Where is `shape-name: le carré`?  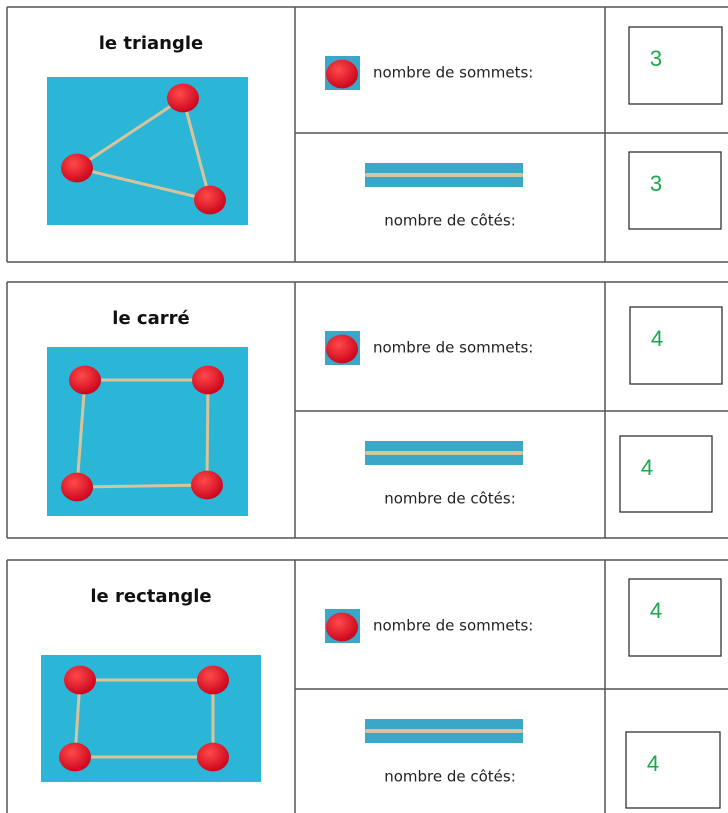
shape-name: le carré is located at coordinates (150, 318).